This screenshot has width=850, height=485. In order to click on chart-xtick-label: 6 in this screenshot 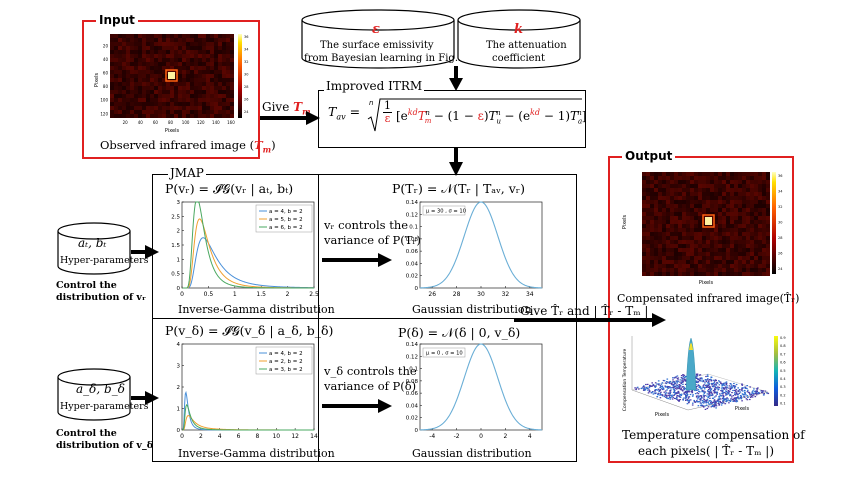, I will do `click(239, 436)`.